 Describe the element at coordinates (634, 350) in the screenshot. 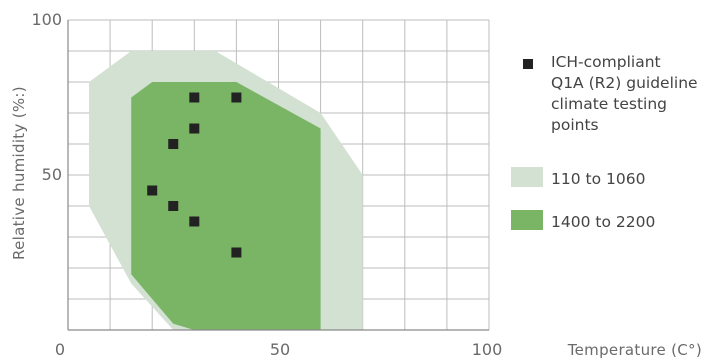

I see `x-axis-title: Temperature (C°)` at that location.